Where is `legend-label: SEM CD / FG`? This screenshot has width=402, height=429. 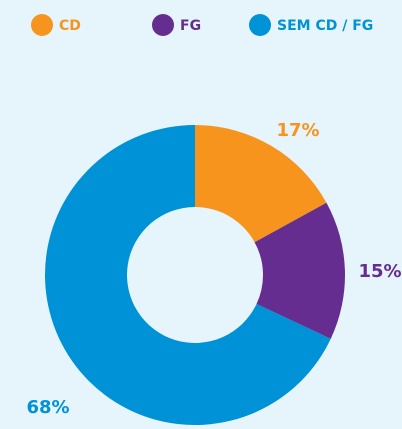
legend-label: SEM CD / FG is located at coordinates (325, 26).